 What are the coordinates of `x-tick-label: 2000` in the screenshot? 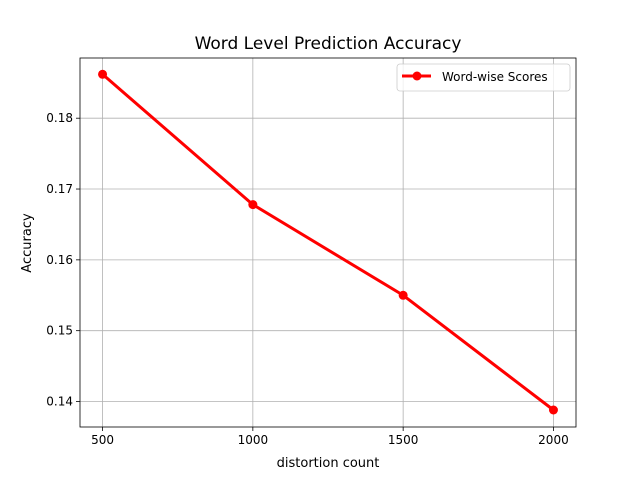 It's located at (553, 440).